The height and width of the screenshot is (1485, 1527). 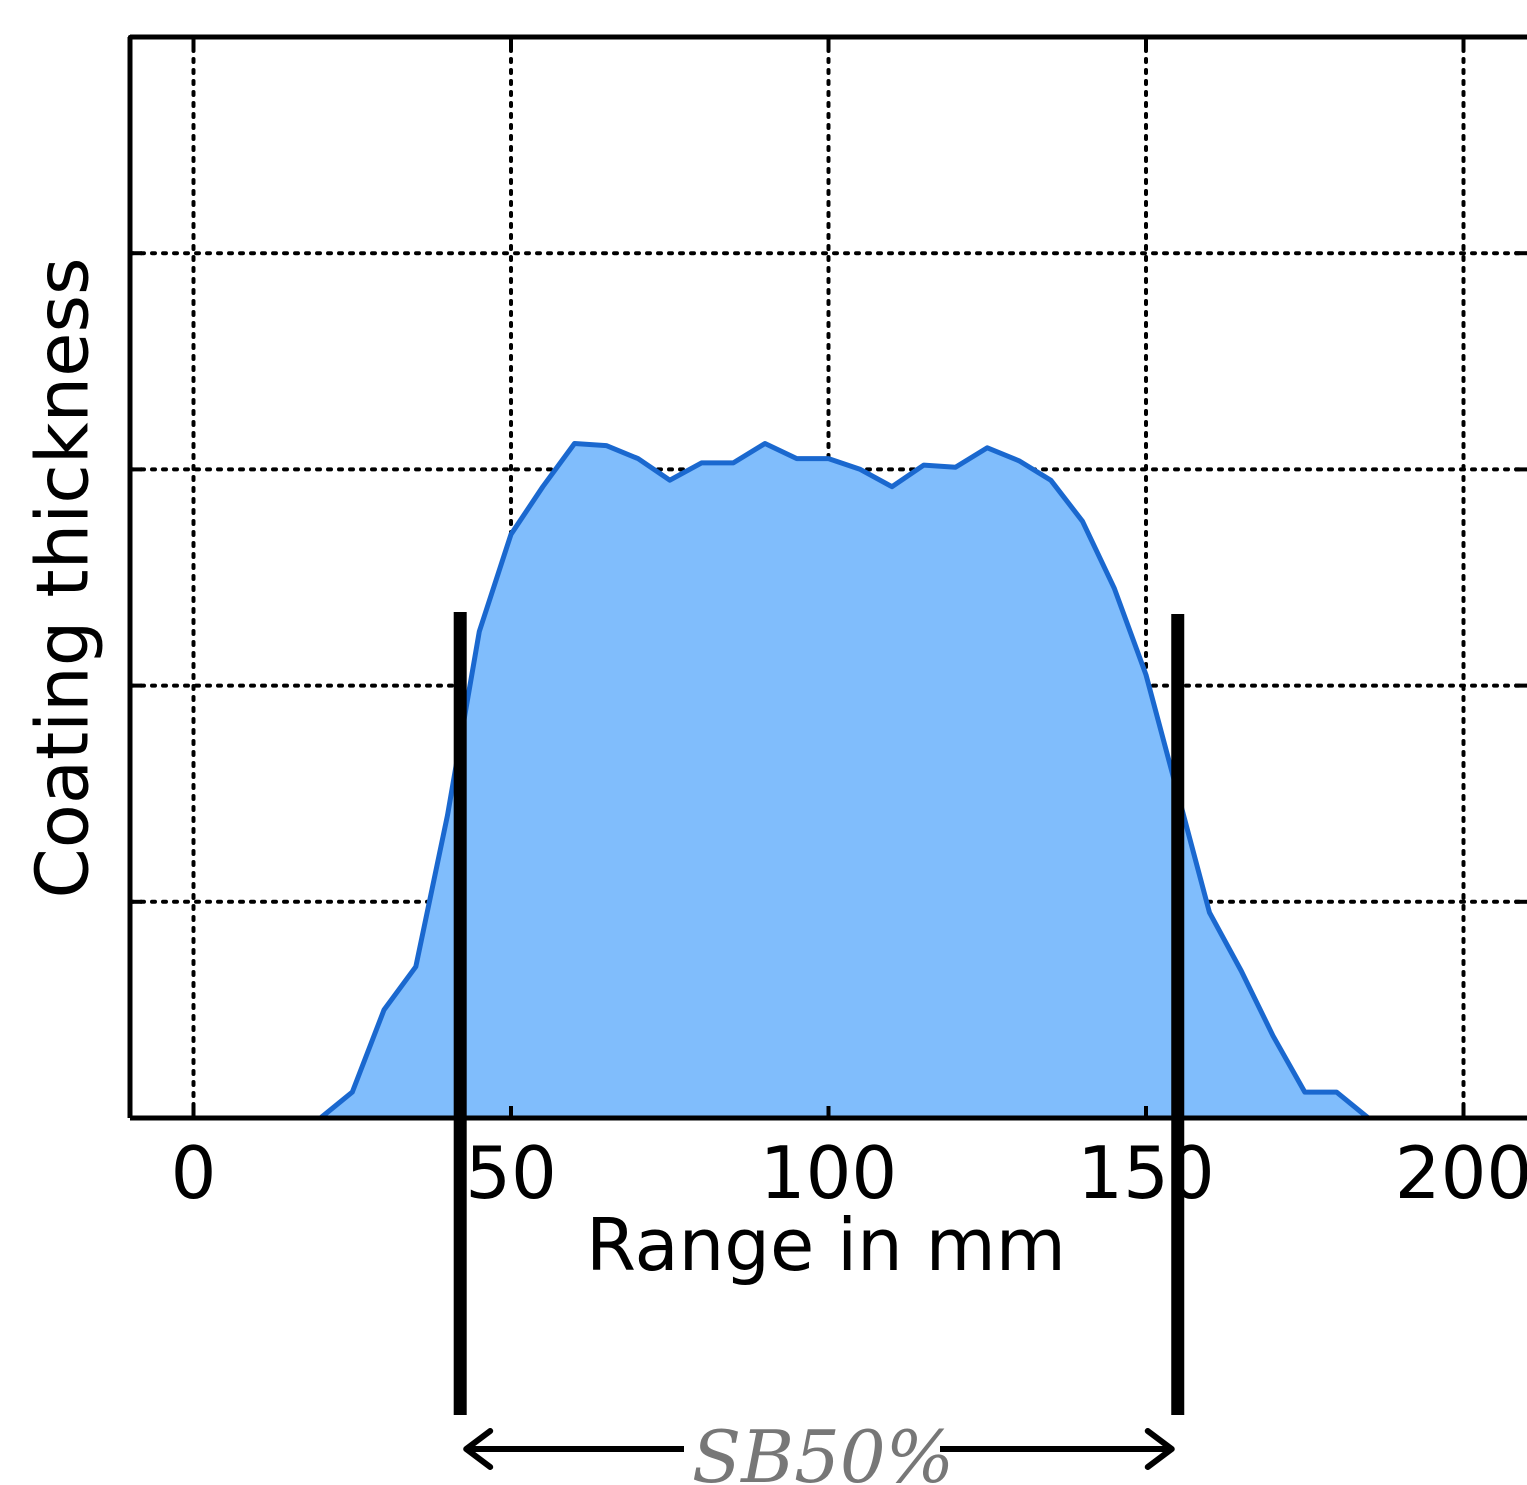 I want to click on sb50-label: SB50%, so click(x=823, y=1450).